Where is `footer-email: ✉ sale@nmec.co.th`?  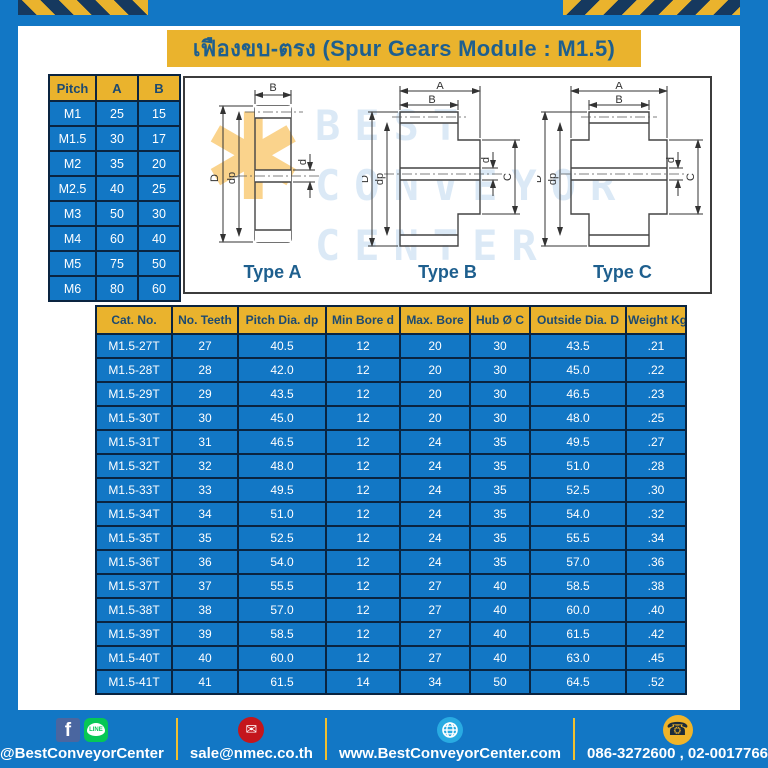 footer-email: ✉ sale@nmec.co.th is located at coordinates (251, 739).